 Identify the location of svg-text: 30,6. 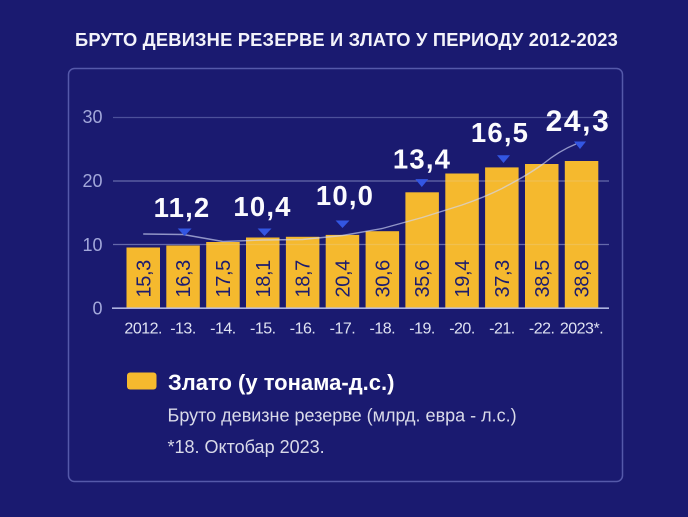
(383, 279).